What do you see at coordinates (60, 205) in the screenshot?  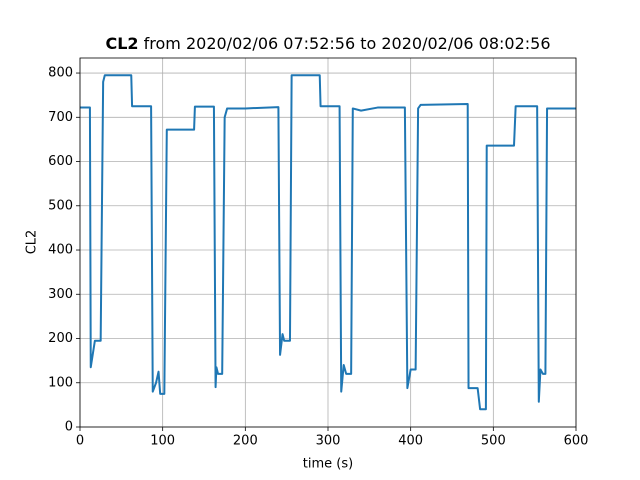 I see `y-tick-label: 500` at bounding box center [60, 205].